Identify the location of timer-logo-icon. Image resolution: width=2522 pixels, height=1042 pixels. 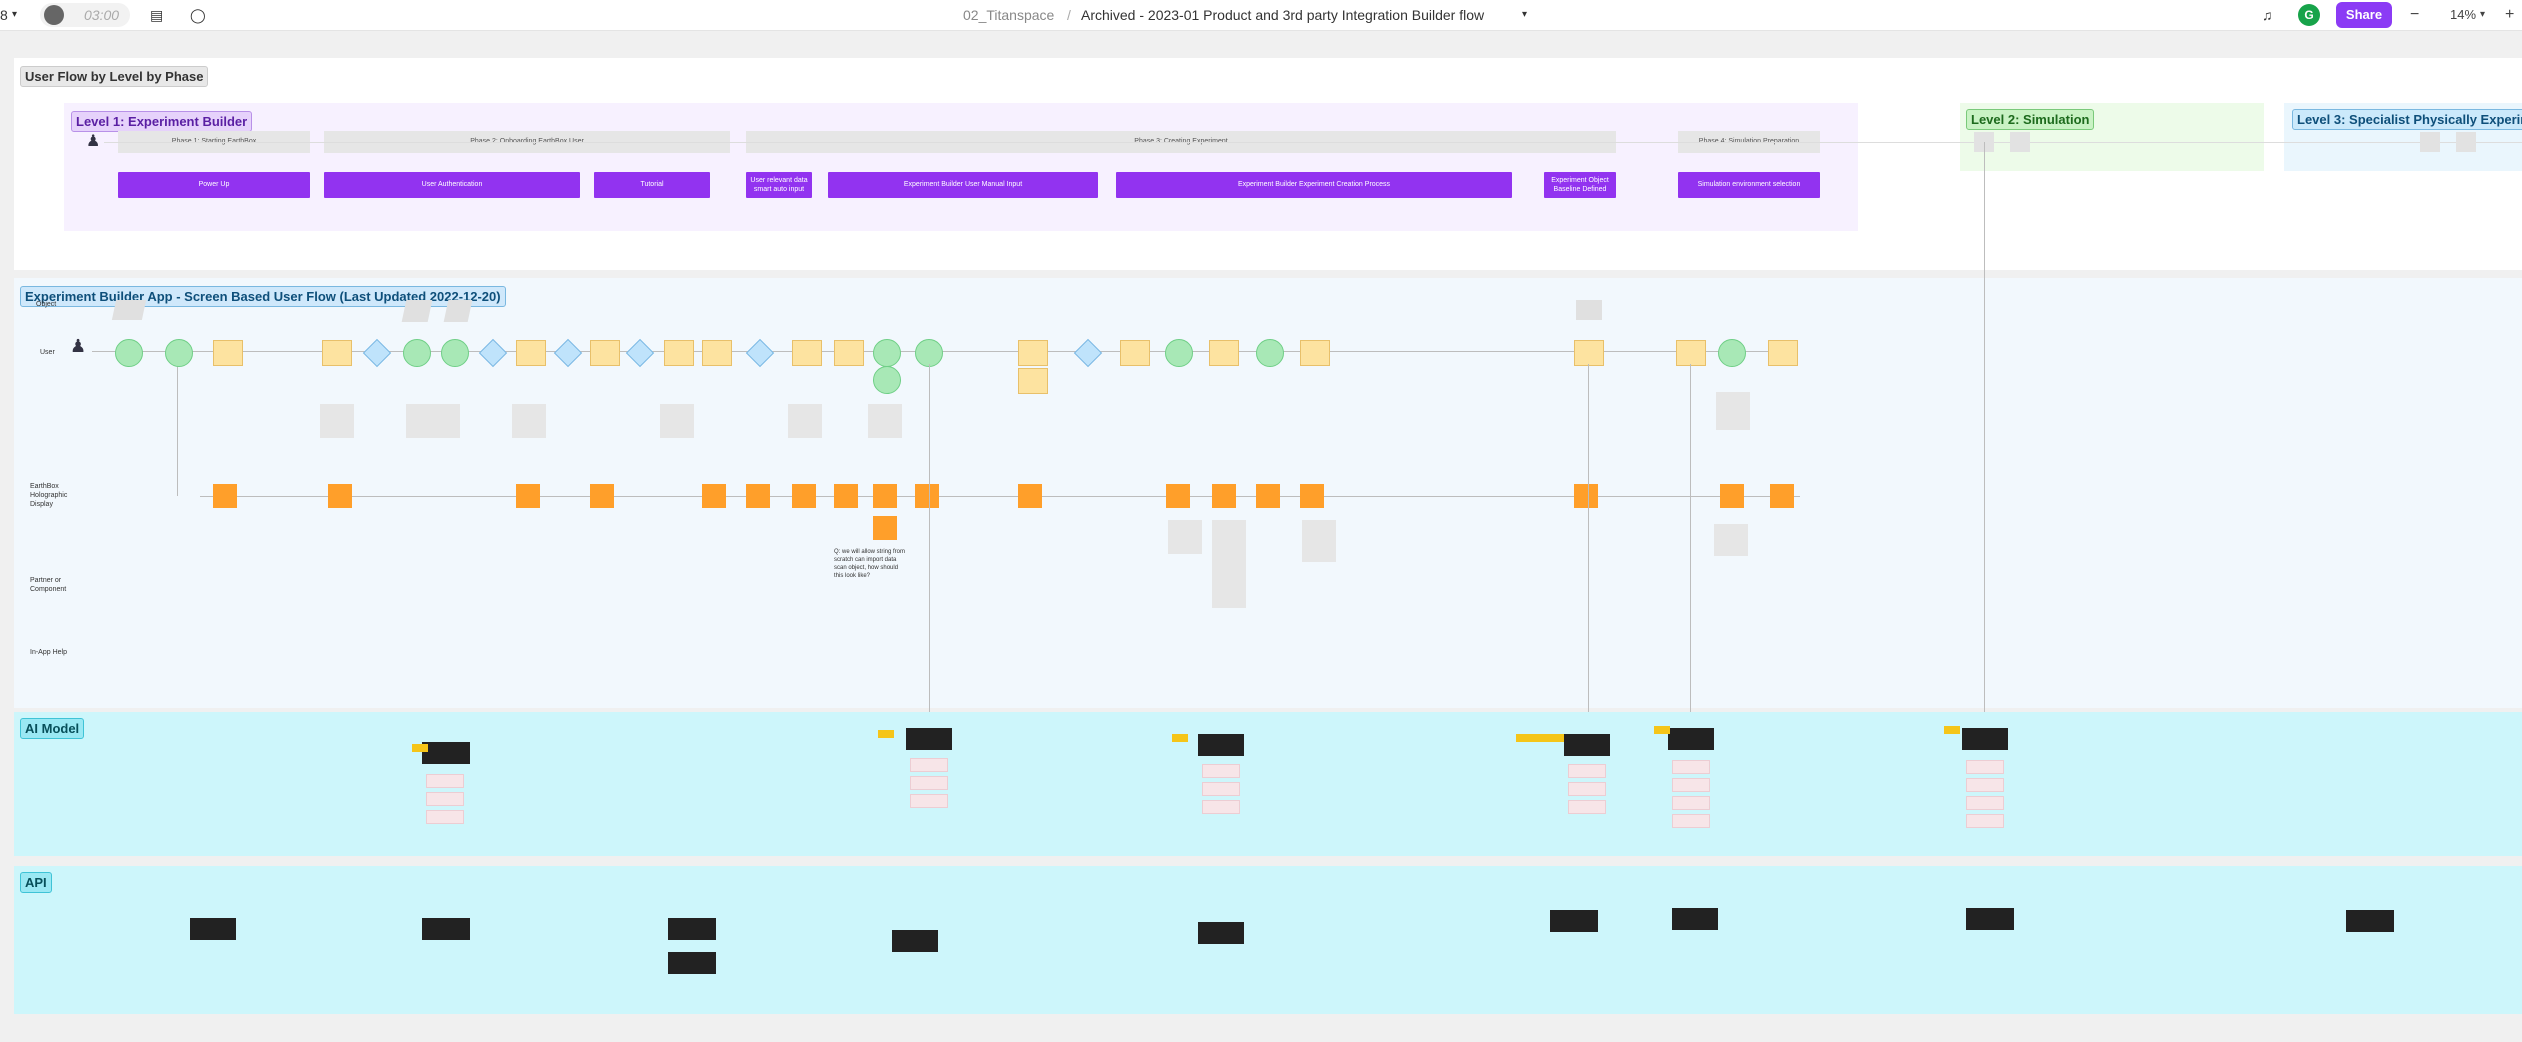
(54, 15).